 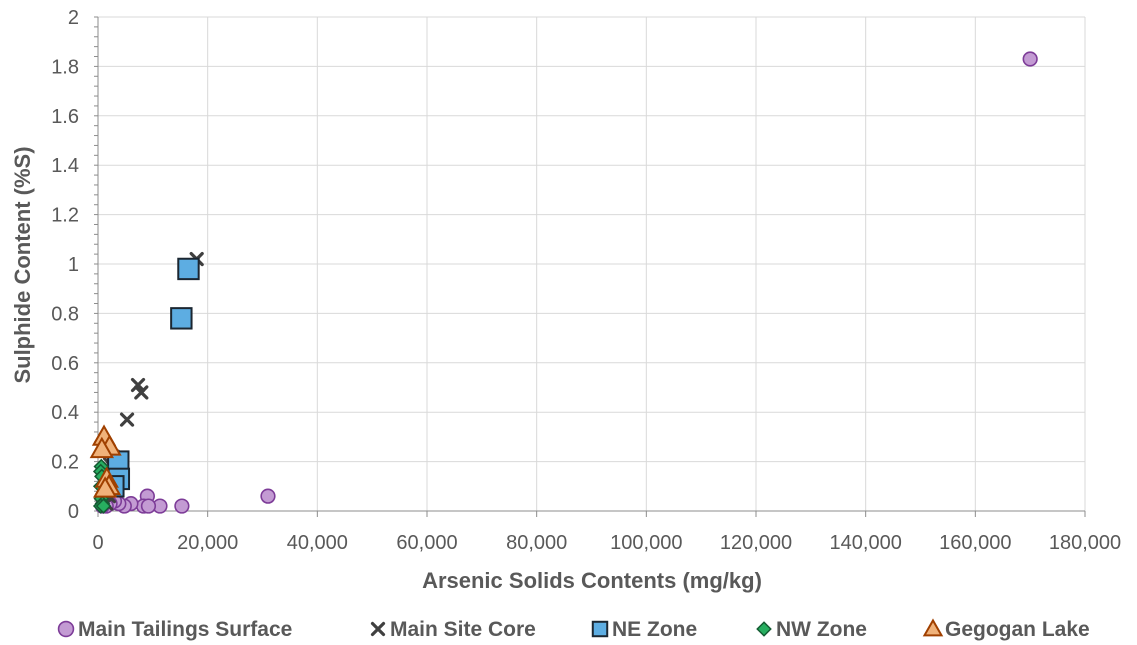 What do you see at coordinates (65, 463) in the screenshot?
I see `y-tick-label: 0.2` at bounding box center [65, 463].